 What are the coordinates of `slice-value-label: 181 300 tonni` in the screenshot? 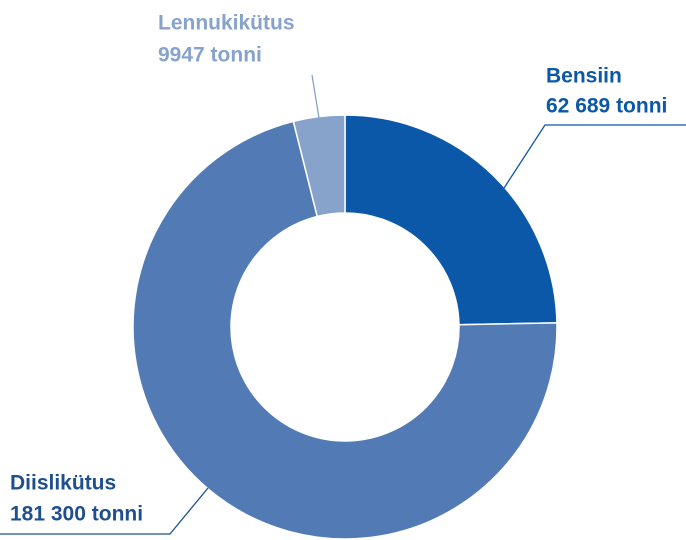 It's located at (76, 514).